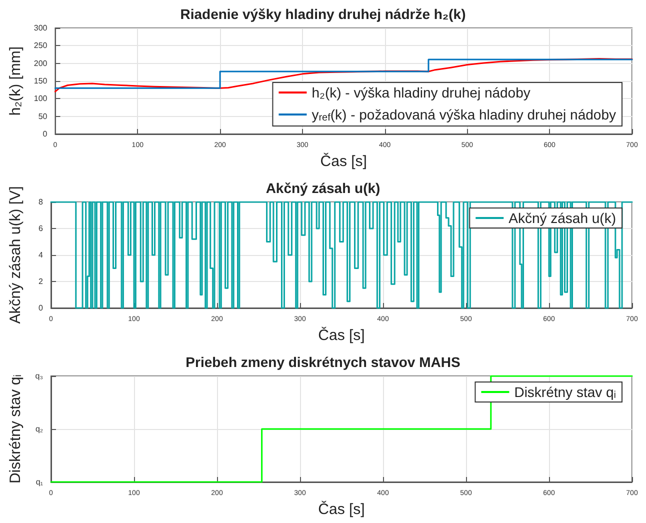 The height and width of the screenshot is (523, 646). I want to click on y-axis-title: Diskrétny stav qᵢ, so click(15, 429).